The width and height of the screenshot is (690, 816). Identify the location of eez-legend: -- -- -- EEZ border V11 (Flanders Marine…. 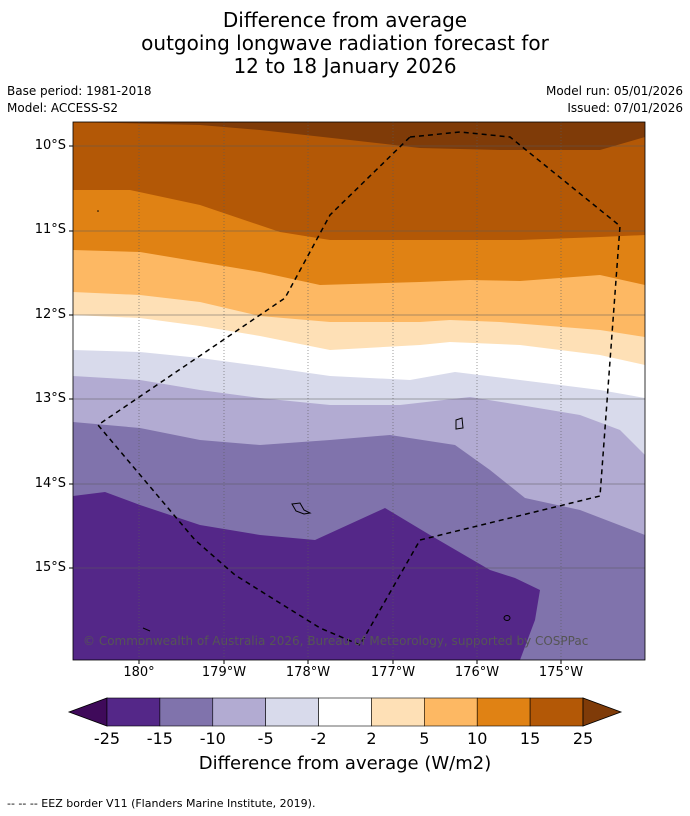
(161, 803).